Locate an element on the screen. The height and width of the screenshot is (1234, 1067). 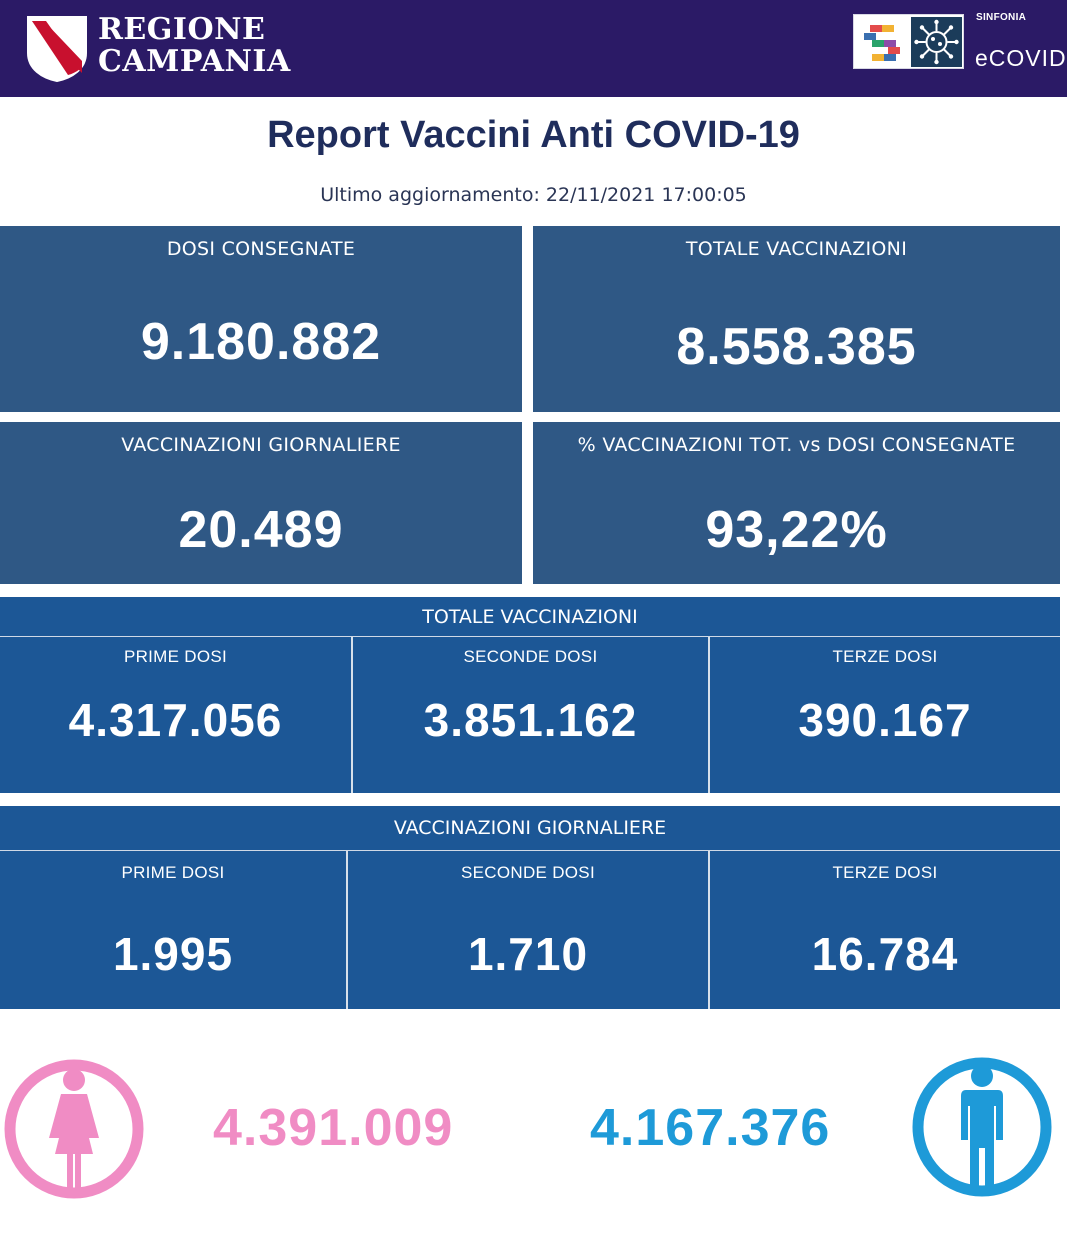
cell-value: 390.167 is located at coordinates (885, 720).